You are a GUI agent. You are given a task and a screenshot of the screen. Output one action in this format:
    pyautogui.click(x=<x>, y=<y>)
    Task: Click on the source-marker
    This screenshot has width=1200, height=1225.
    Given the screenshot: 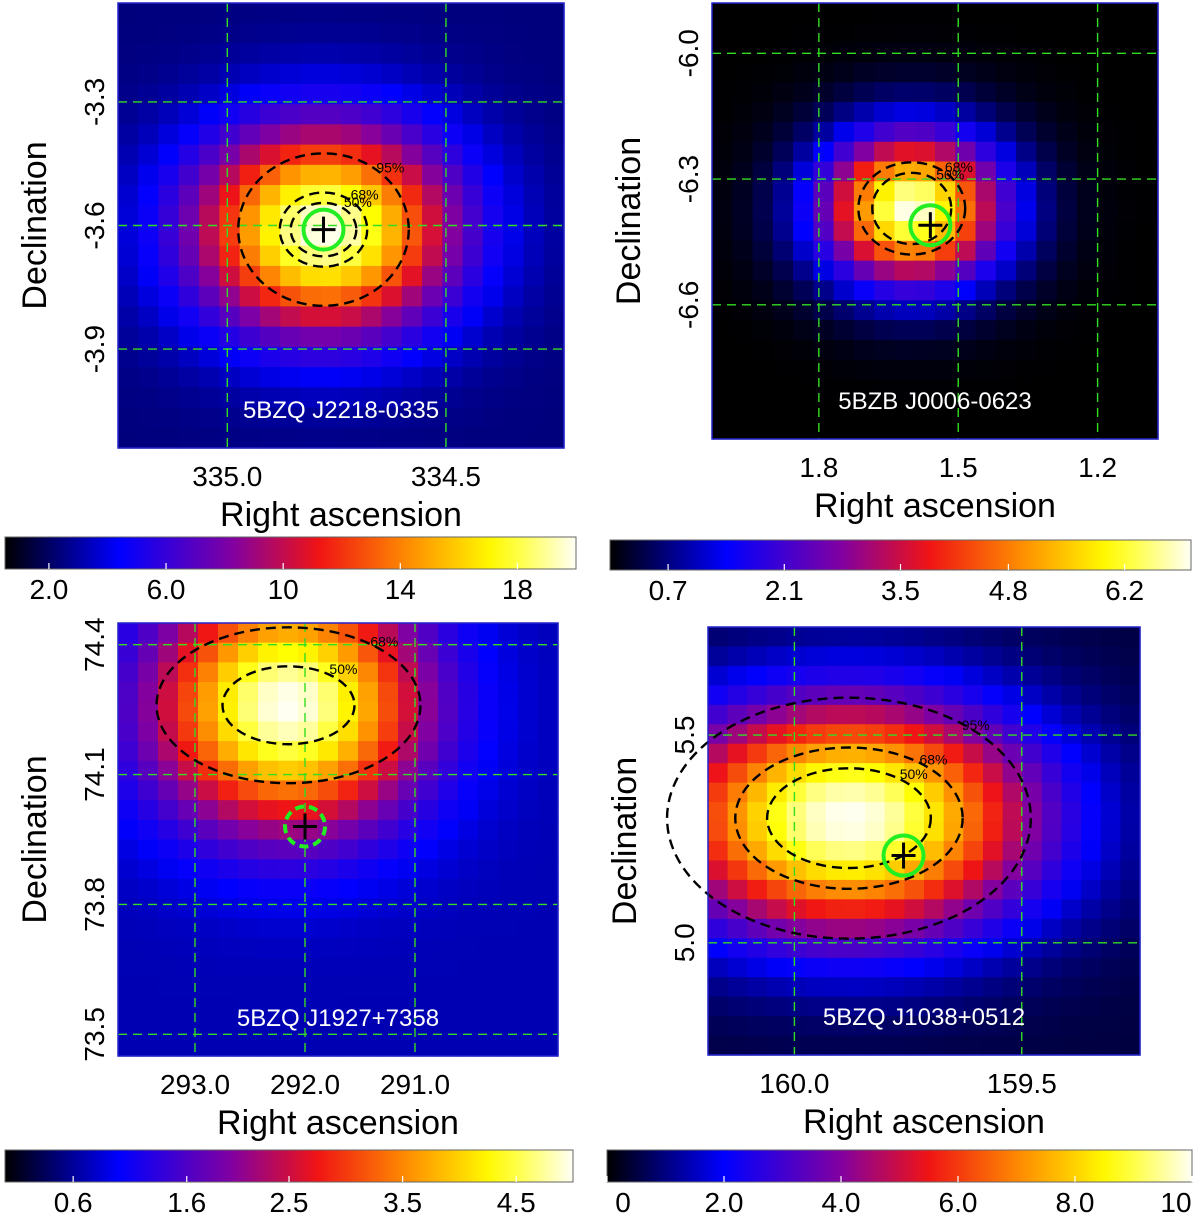 What is the action you would take?
    pyautogui.click(x=930, y=225)
    